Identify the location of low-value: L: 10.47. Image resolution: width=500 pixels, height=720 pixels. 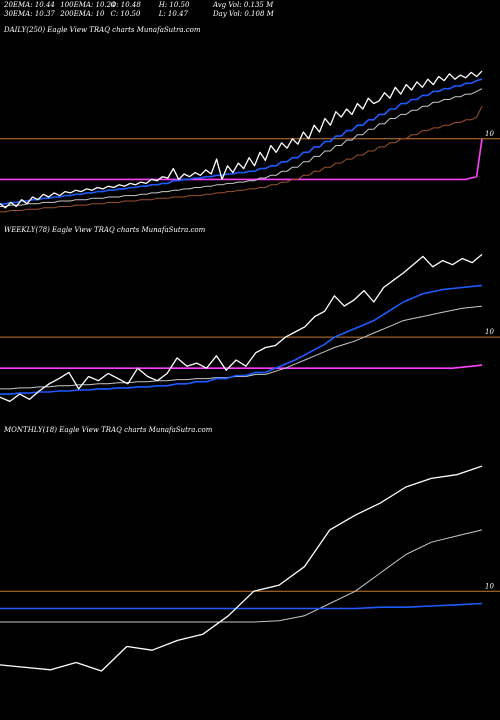
(173, 14).